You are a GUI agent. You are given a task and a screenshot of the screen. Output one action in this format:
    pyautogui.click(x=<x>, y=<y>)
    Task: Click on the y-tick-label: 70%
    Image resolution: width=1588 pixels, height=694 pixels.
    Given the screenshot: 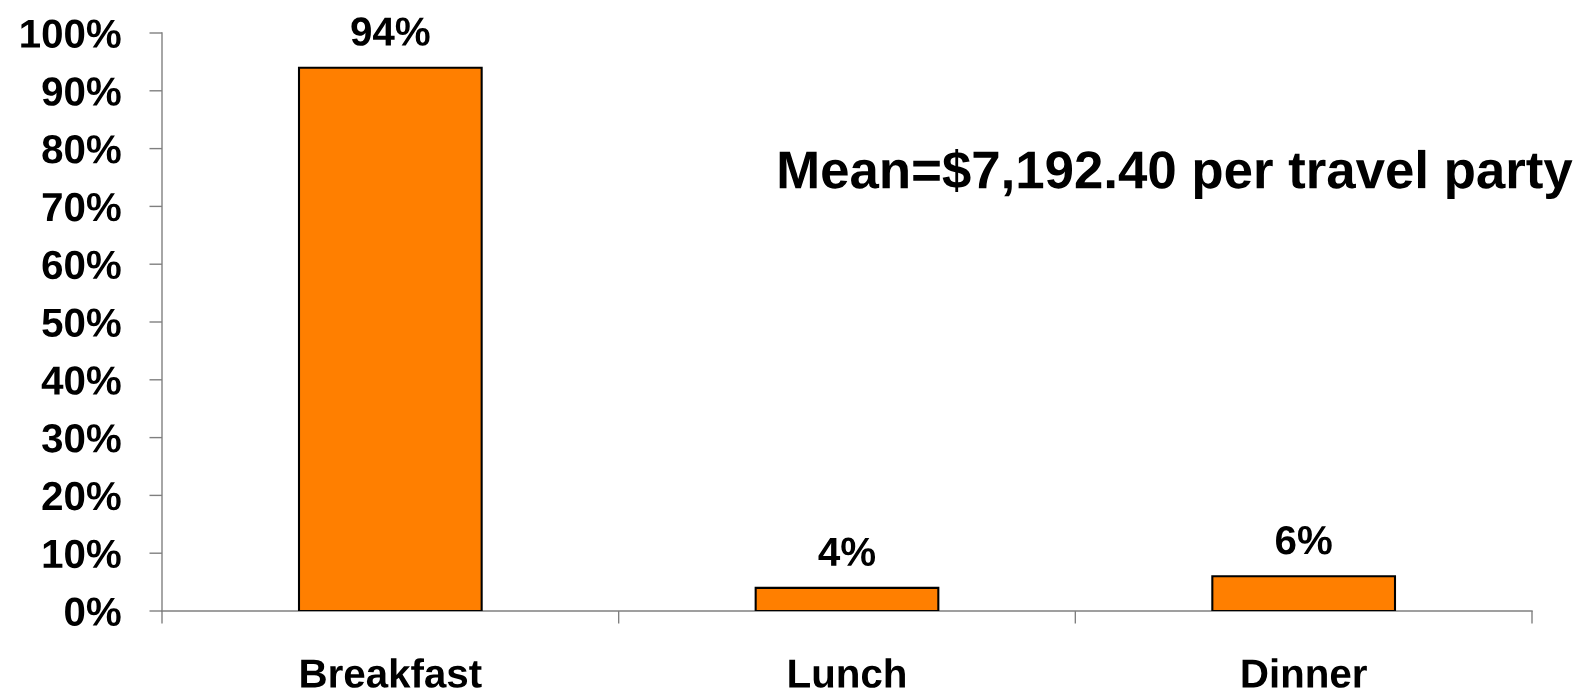 What is the action you would take?
    pyautogui.click(x=81, y=207)
    